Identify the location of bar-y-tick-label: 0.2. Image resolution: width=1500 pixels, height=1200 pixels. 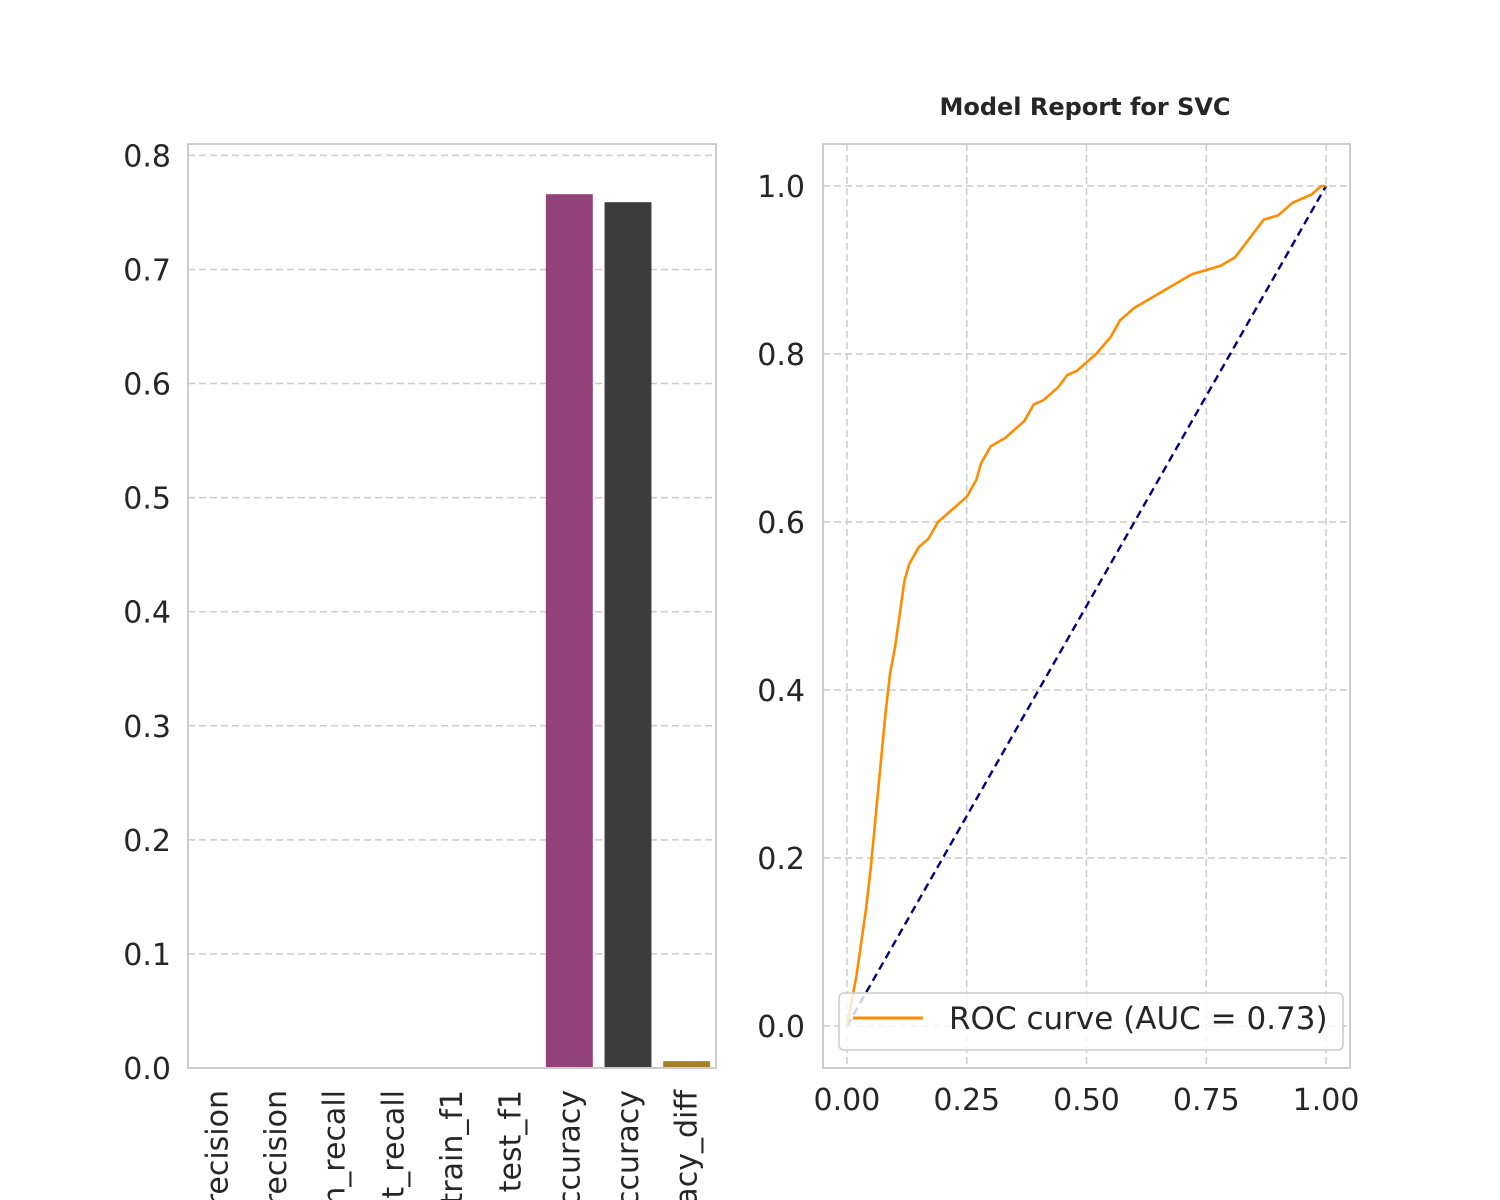
(147, 841).